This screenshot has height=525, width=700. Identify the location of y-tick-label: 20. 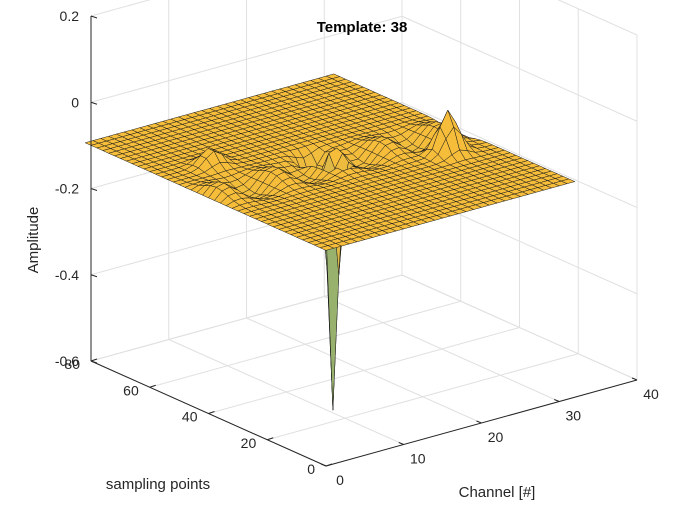
(249, 443).